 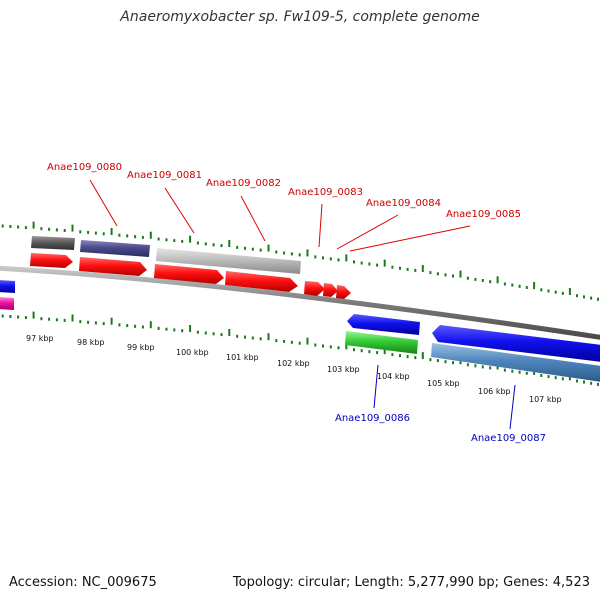 I want to click on gene-magenta-left-edge, so click(x=7, y=303).